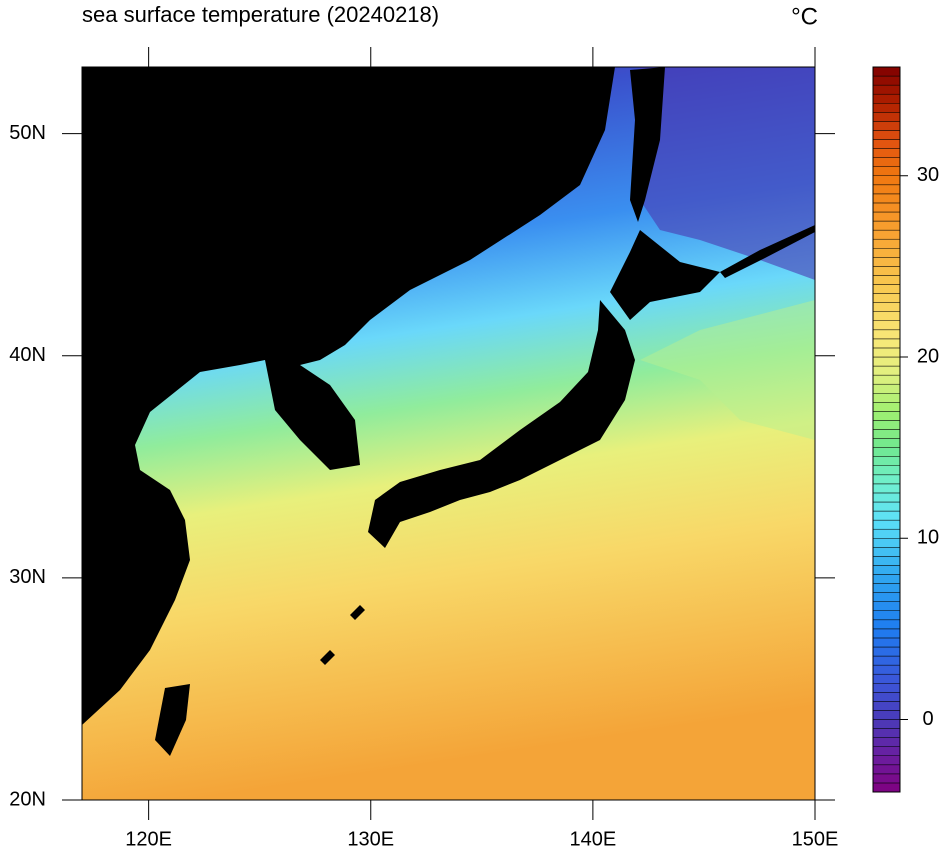 This screenshot has width=941, height=858. I want to click on x-tick-label: 150E, so click(815, 839).